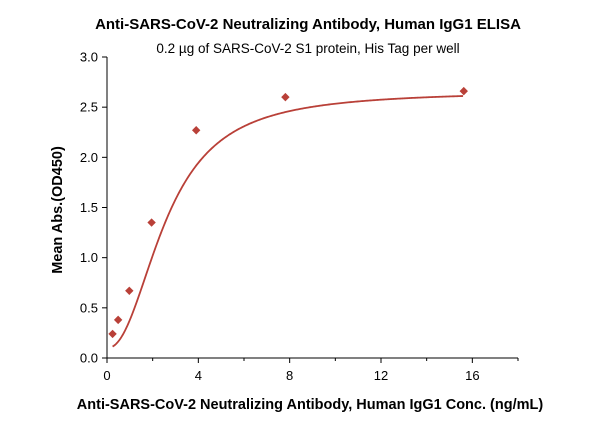  I want to click on y-tick-label: 3.0, so click(89, 57).